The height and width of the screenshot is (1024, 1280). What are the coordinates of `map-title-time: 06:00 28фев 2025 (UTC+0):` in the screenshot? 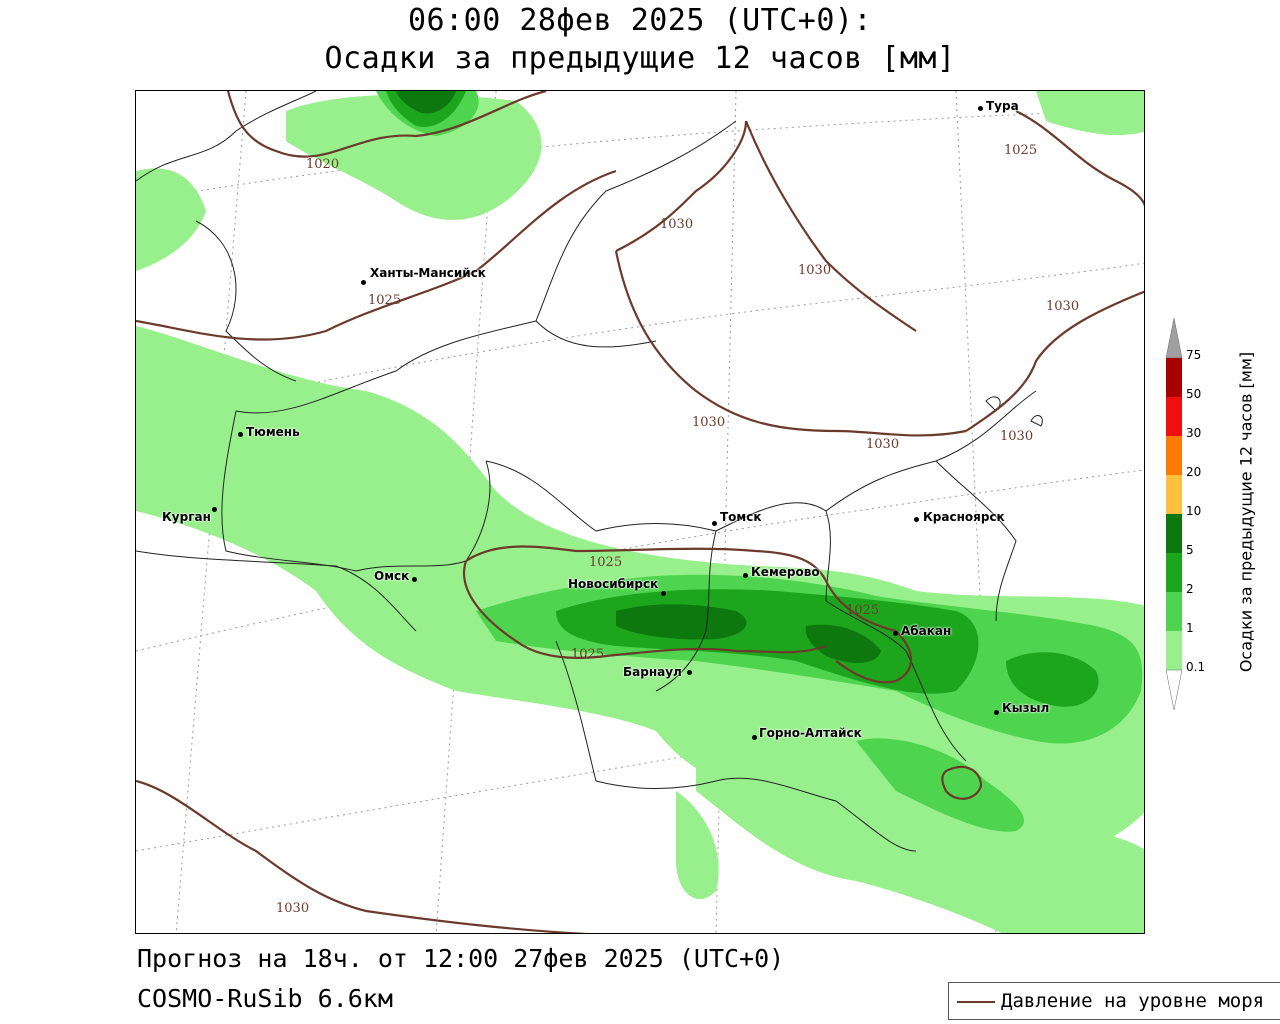 It's located at (640, 20).